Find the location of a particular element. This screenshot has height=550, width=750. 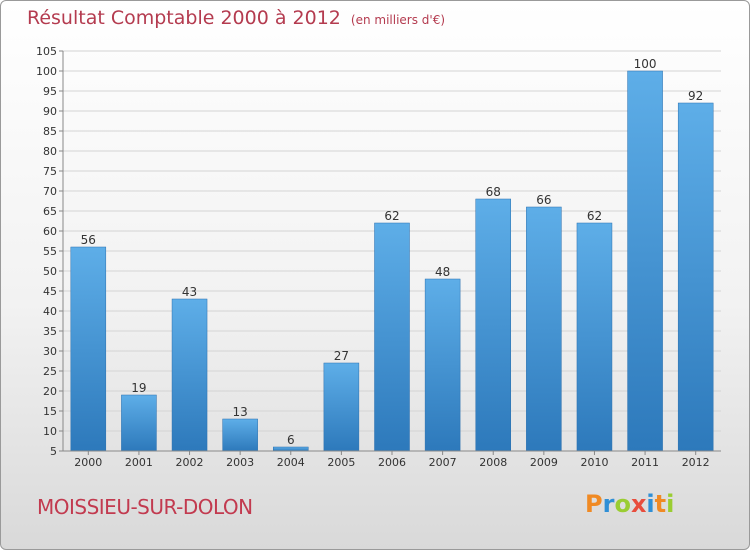

y-tick-label: 95 is located at coordinates (50, 91).